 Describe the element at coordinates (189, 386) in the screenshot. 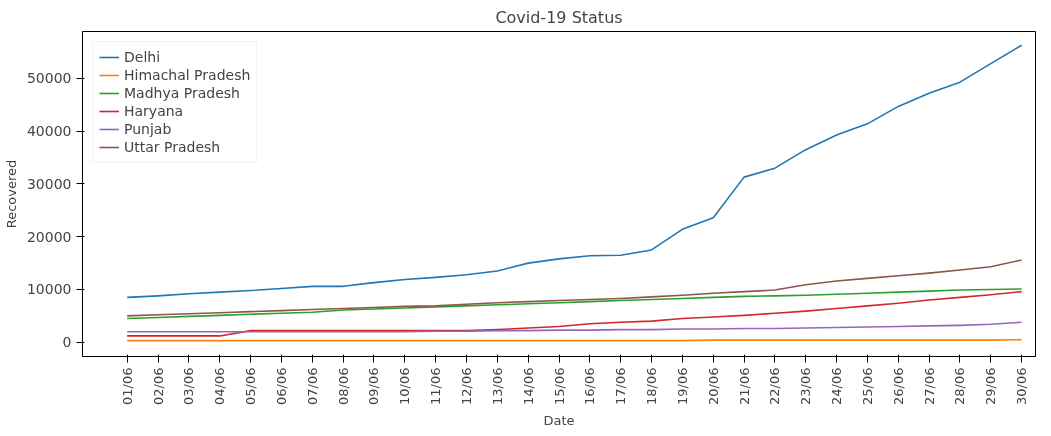

I see `x-tick-label: 03/06` at that location.